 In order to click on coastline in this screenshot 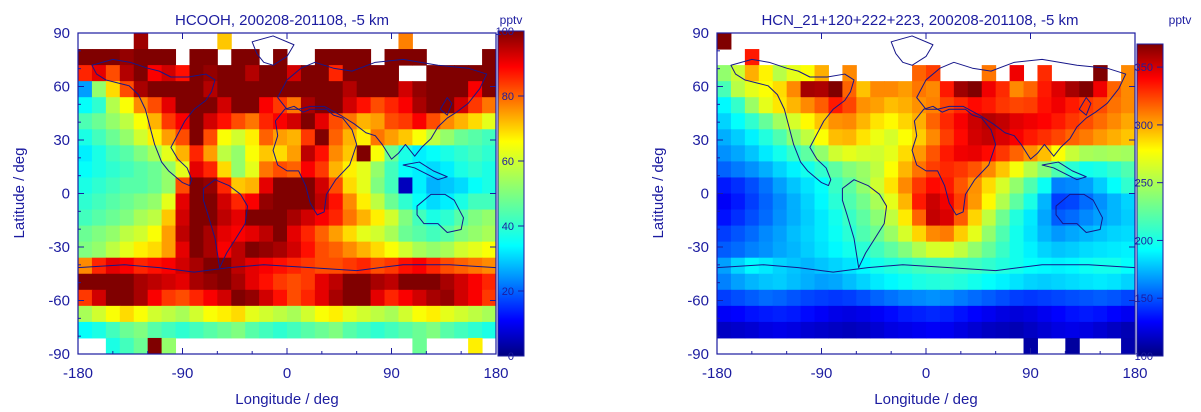, I will do `click(382, 109)`.